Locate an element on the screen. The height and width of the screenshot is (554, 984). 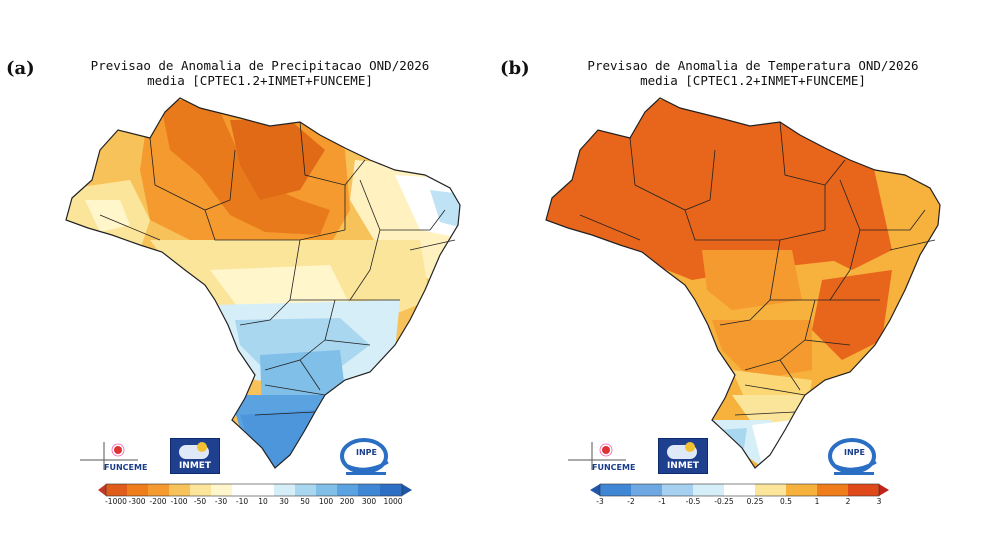
colorbar-label: 0.5 is located at coordinates (786, 501).